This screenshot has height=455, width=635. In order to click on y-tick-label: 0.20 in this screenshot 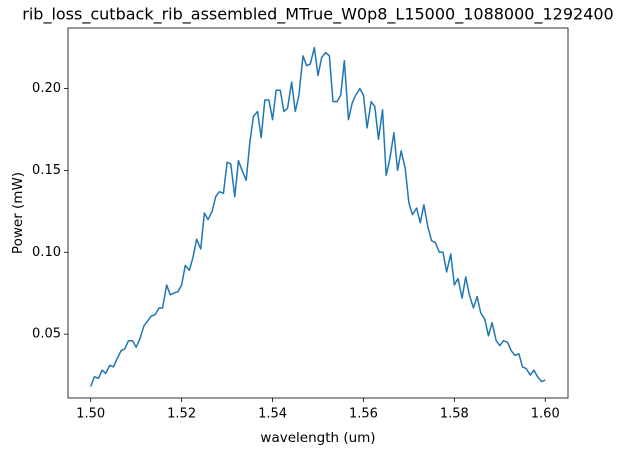, I will do `click(46, 88)`.